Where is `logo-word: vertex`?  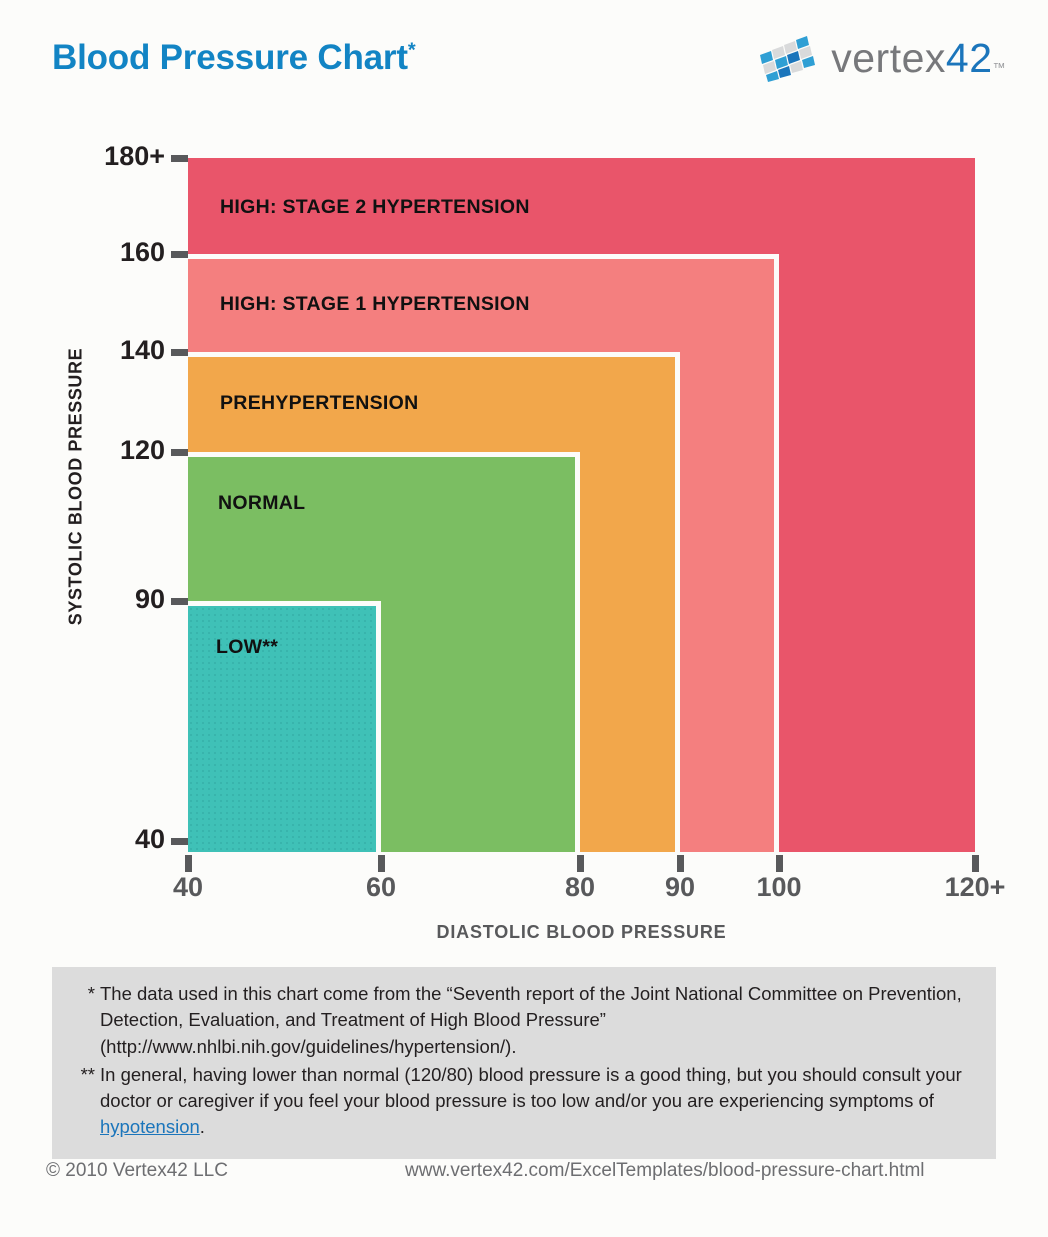
logo-word: vertex is located at coordinates (888, 57).